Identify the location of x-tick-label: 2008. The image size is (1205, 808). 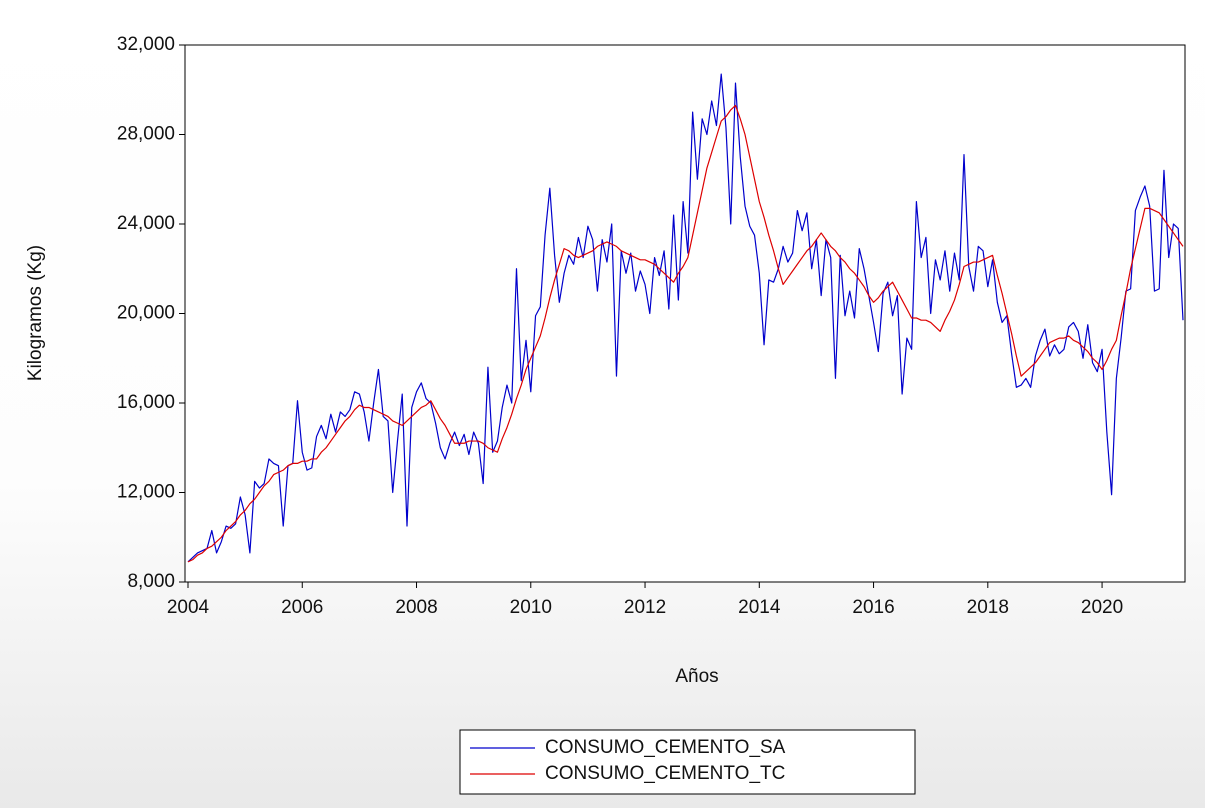
(416, 607).